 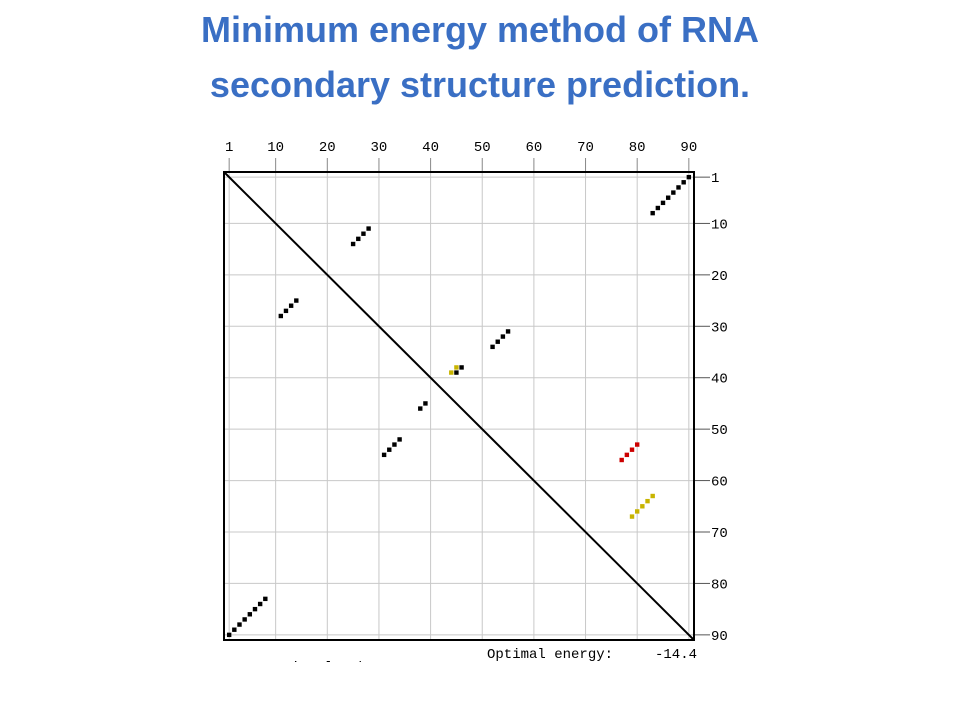 I want to click on y-tick-label: 80, so click(x=719, y=585).